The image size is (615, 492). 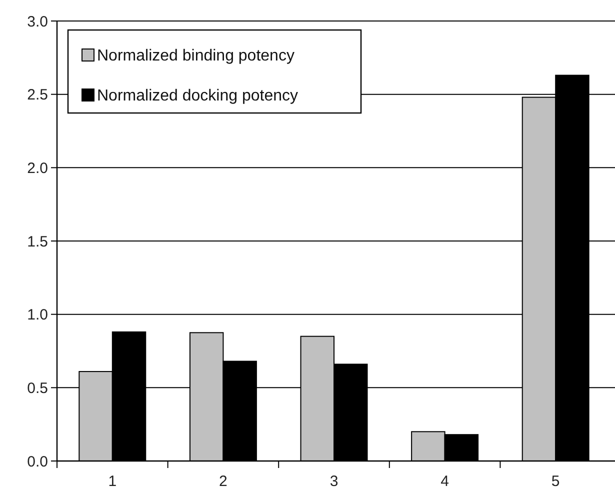 I want to click on y-tick-label: 0.0, so click(x=37, y=461).